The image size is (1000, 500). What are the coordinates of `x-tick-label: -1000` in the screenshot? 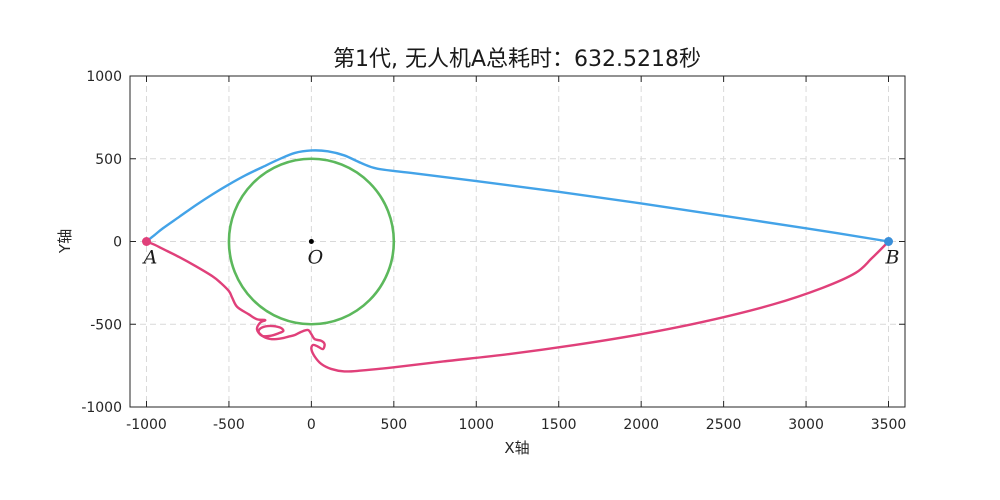 It's located at (146, 425).